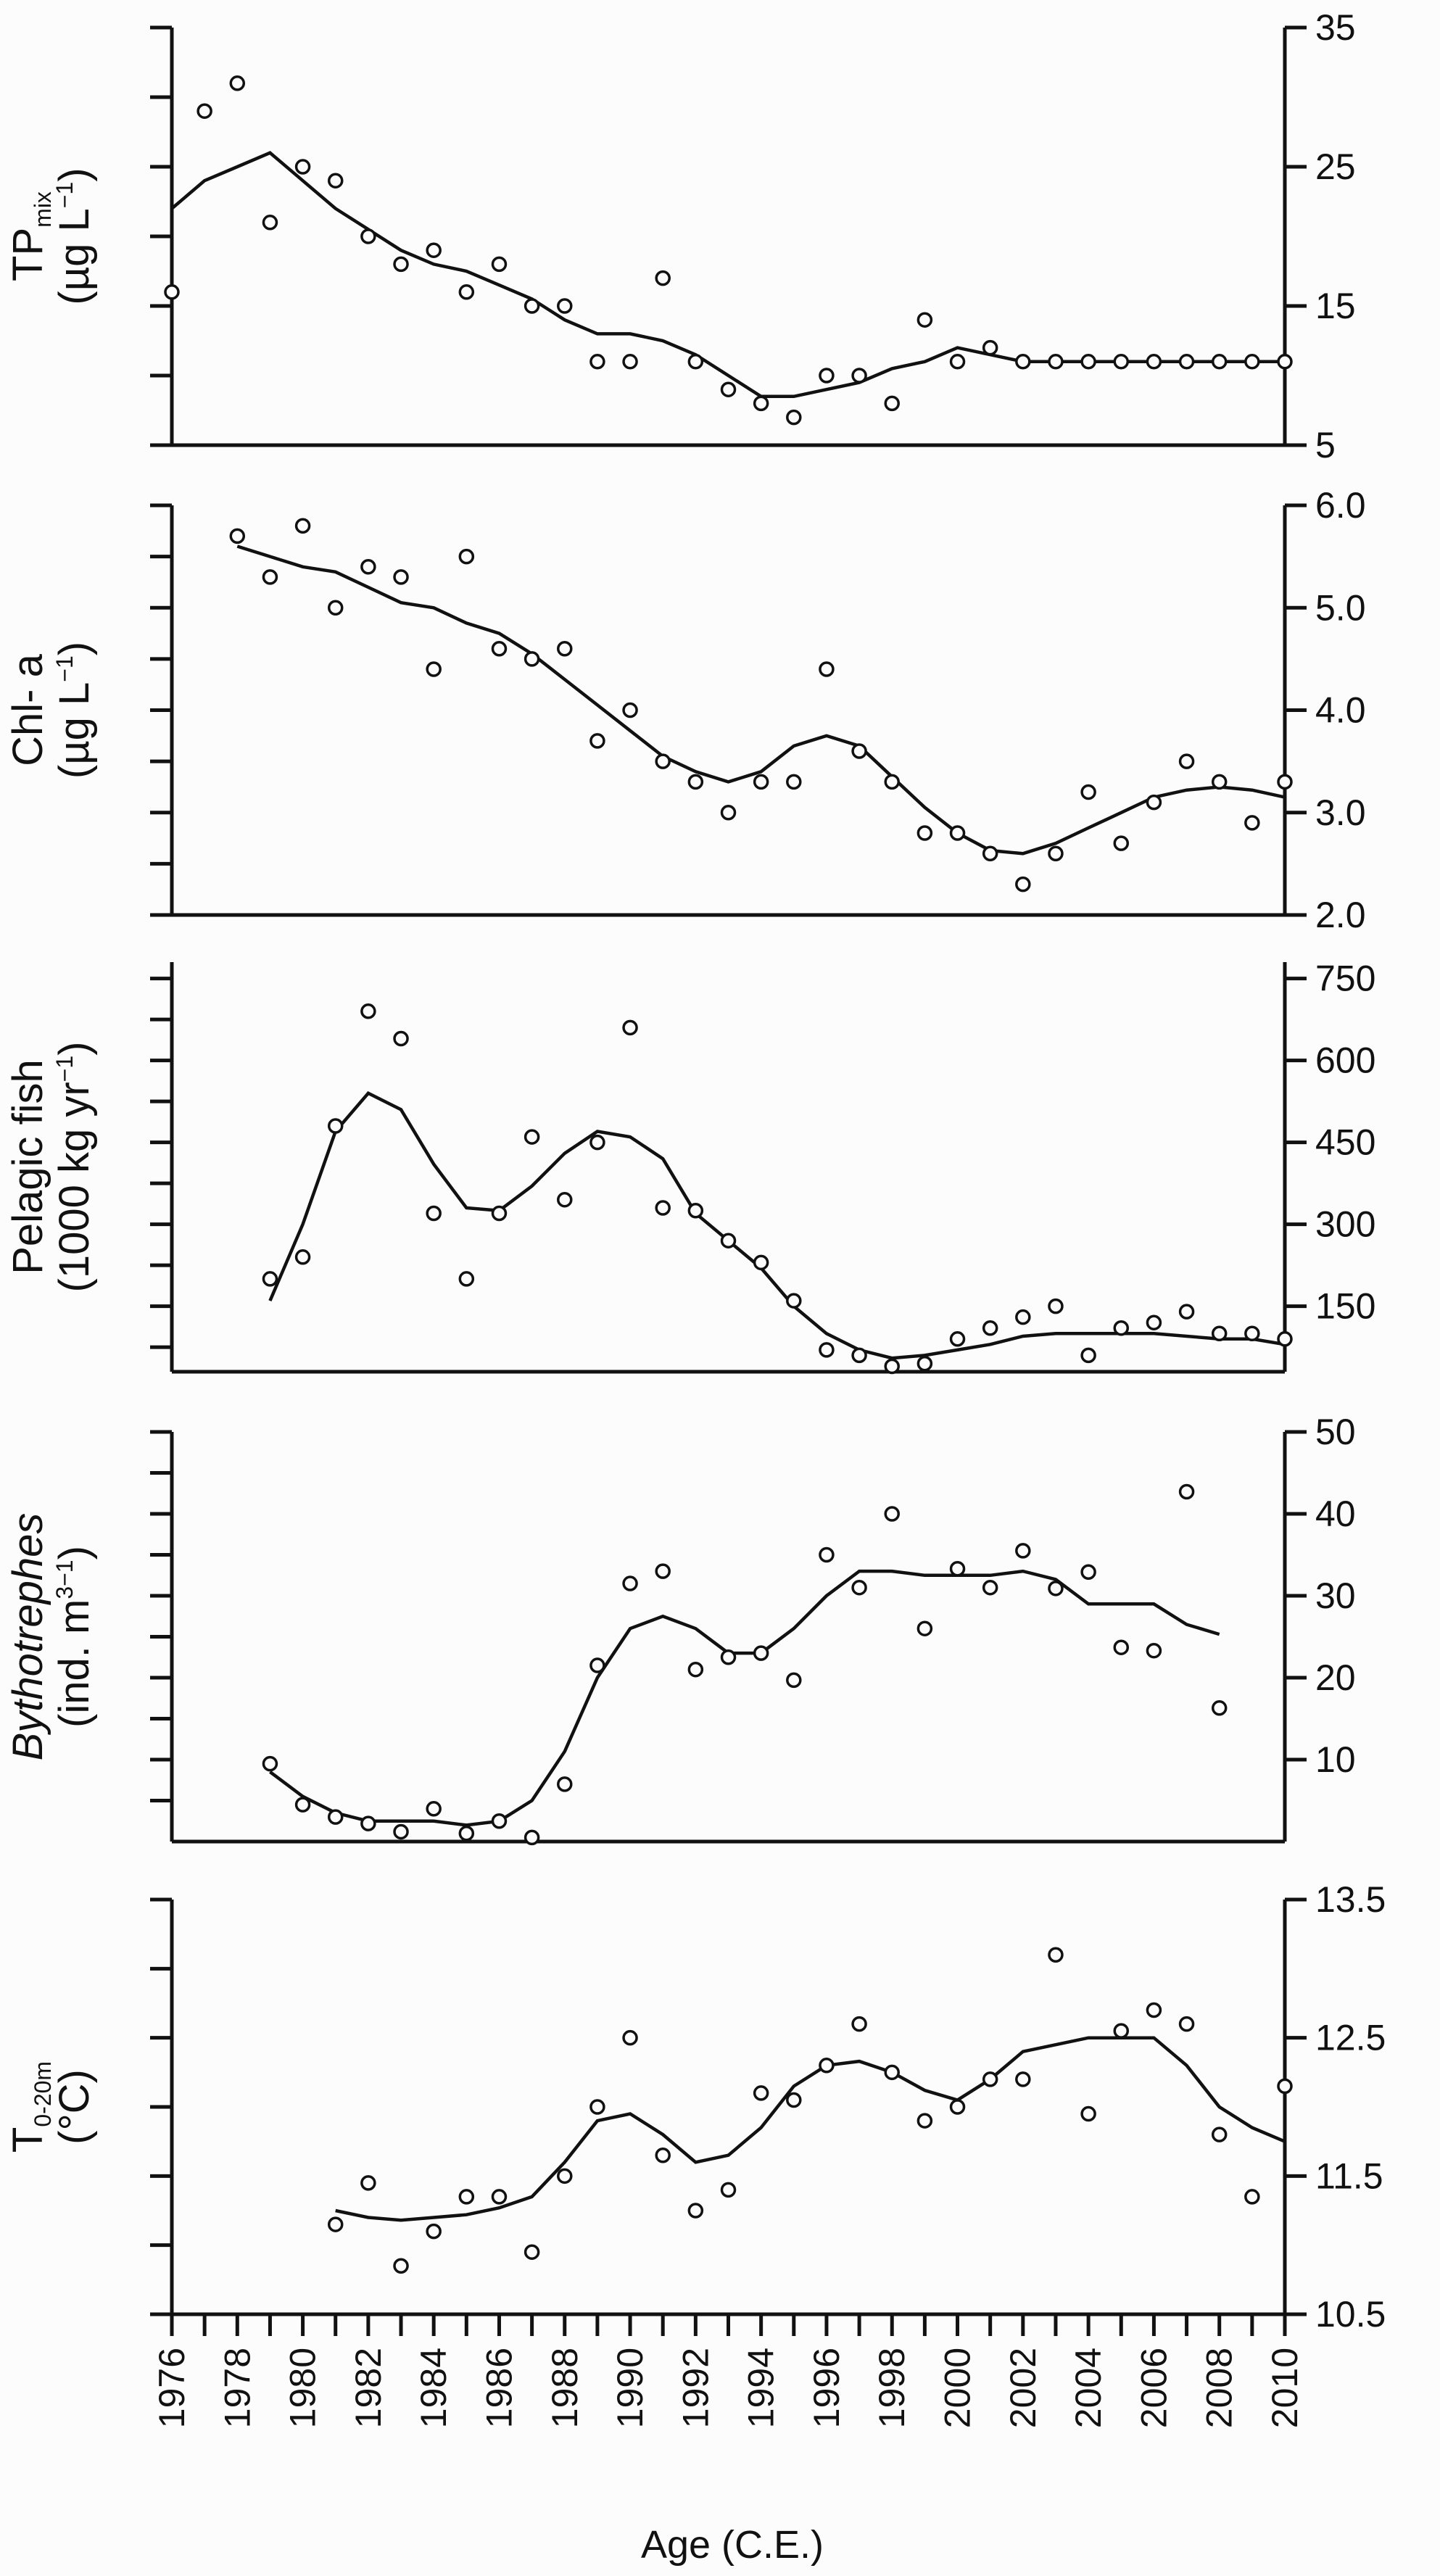  What do you see at coordinates (1345, 1142) in the screenshot?
I see `right-tick-label: 450` at bounding box center [1345, 1142].